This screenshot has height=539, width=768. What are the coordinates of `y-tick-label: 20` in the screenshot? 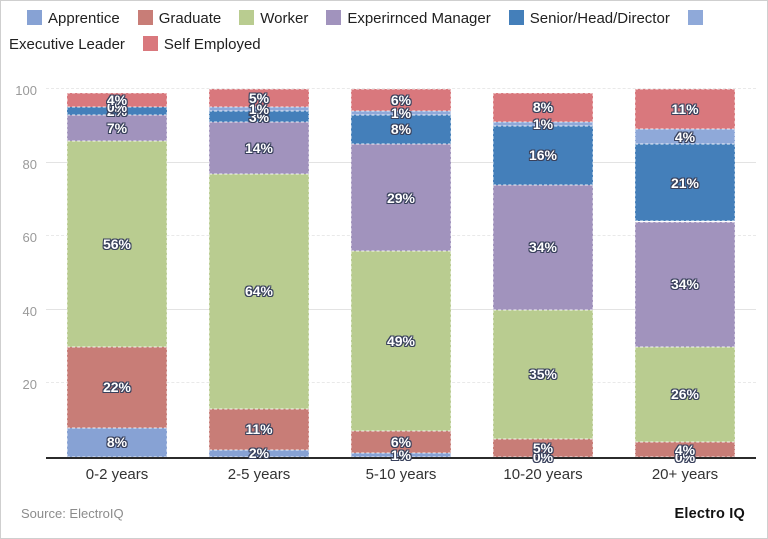 It's located at (29, 385).